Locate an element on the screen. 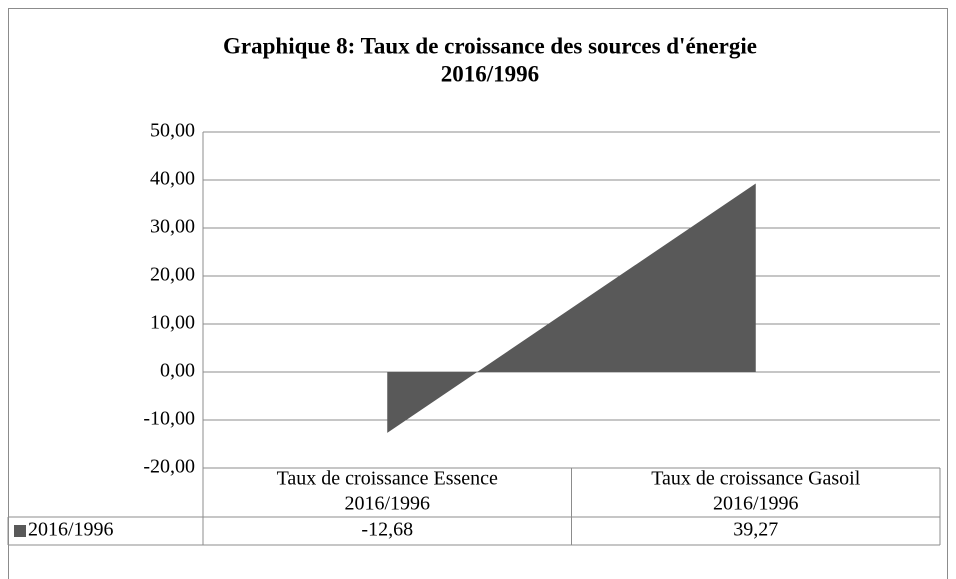  x-tick-label: Taux de croissance Gasoil is located at coordinates (756, 479).